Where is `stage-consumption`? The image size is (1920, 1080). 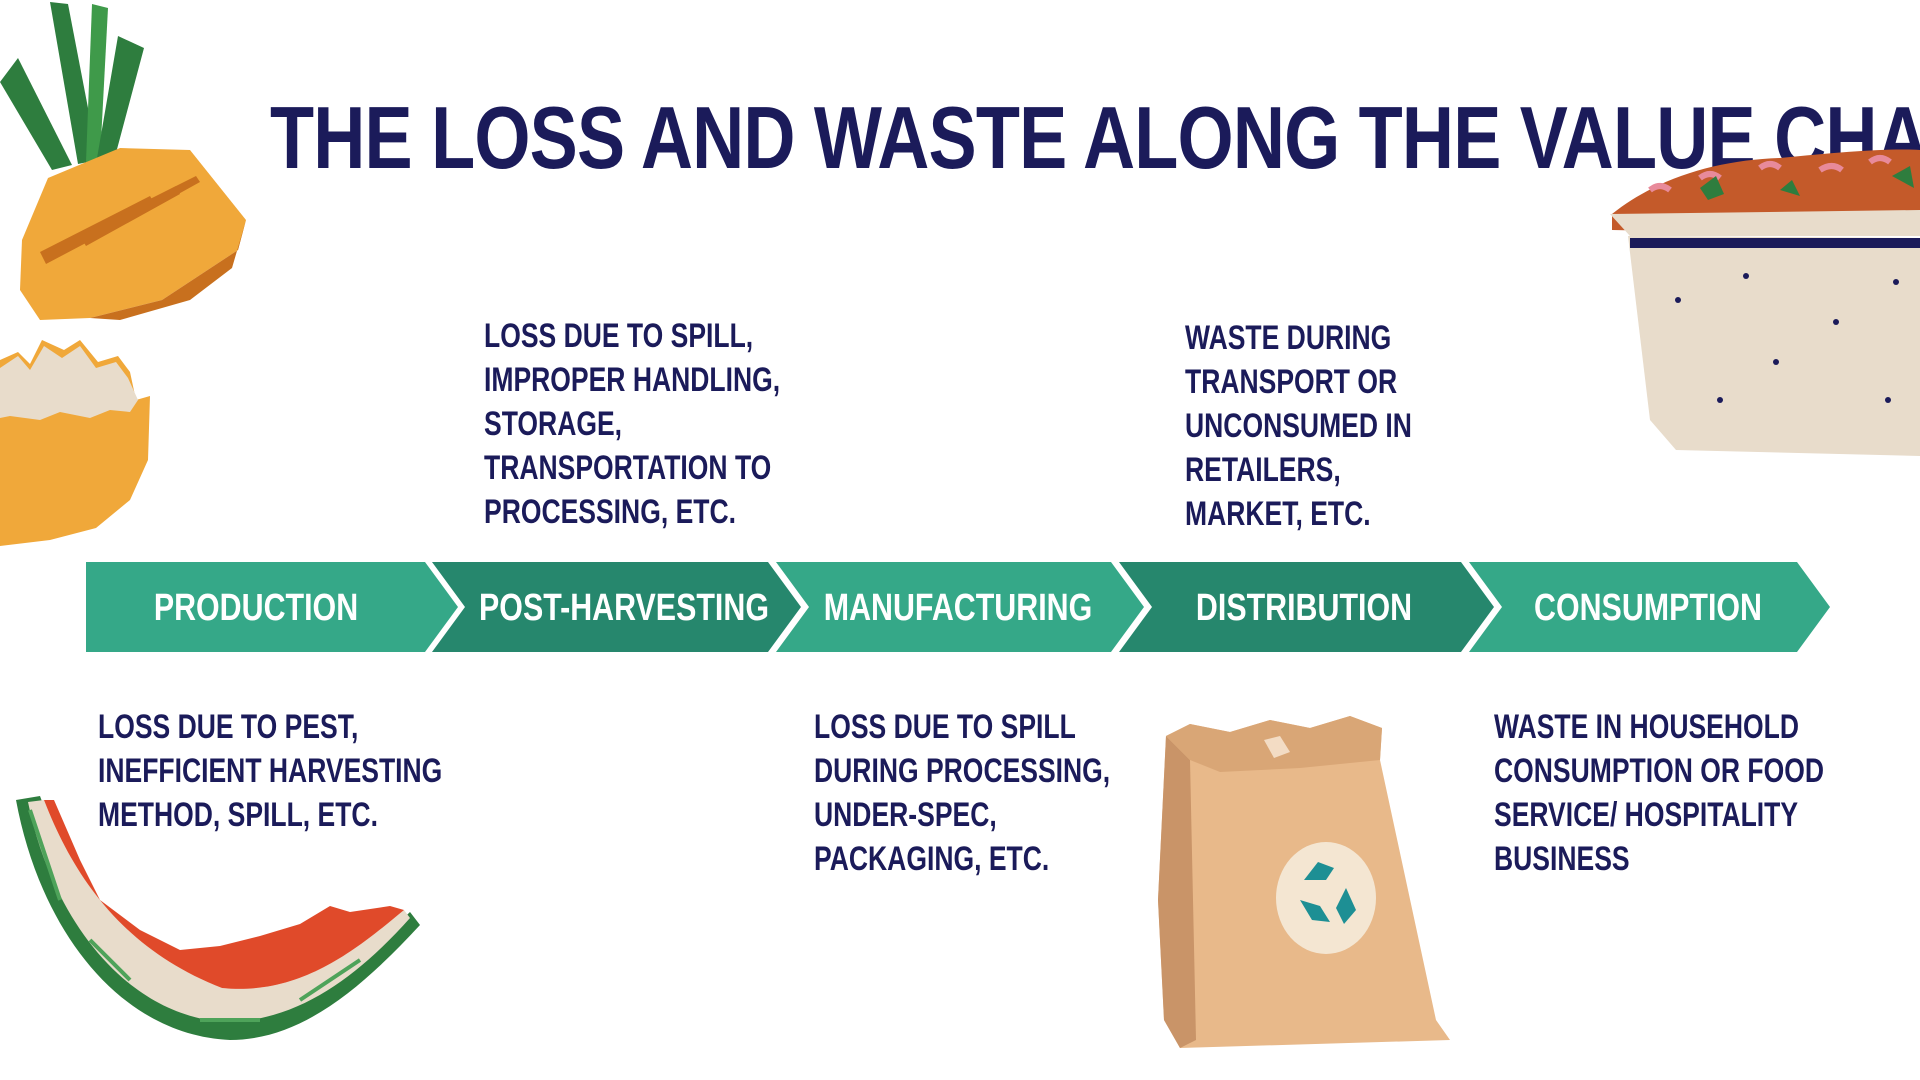
stage-consumption is located at coordinates (1649, 607).